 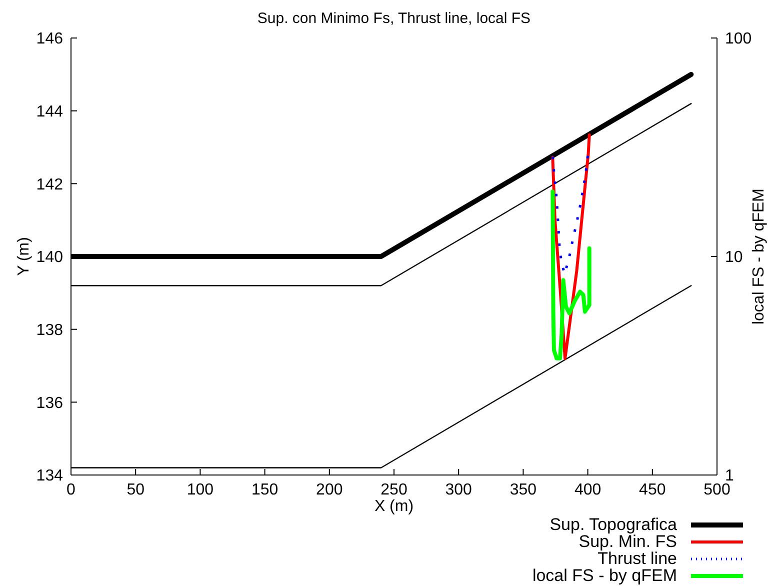 I want to click on x-tick-label: 450, so click(x=652, y=489).